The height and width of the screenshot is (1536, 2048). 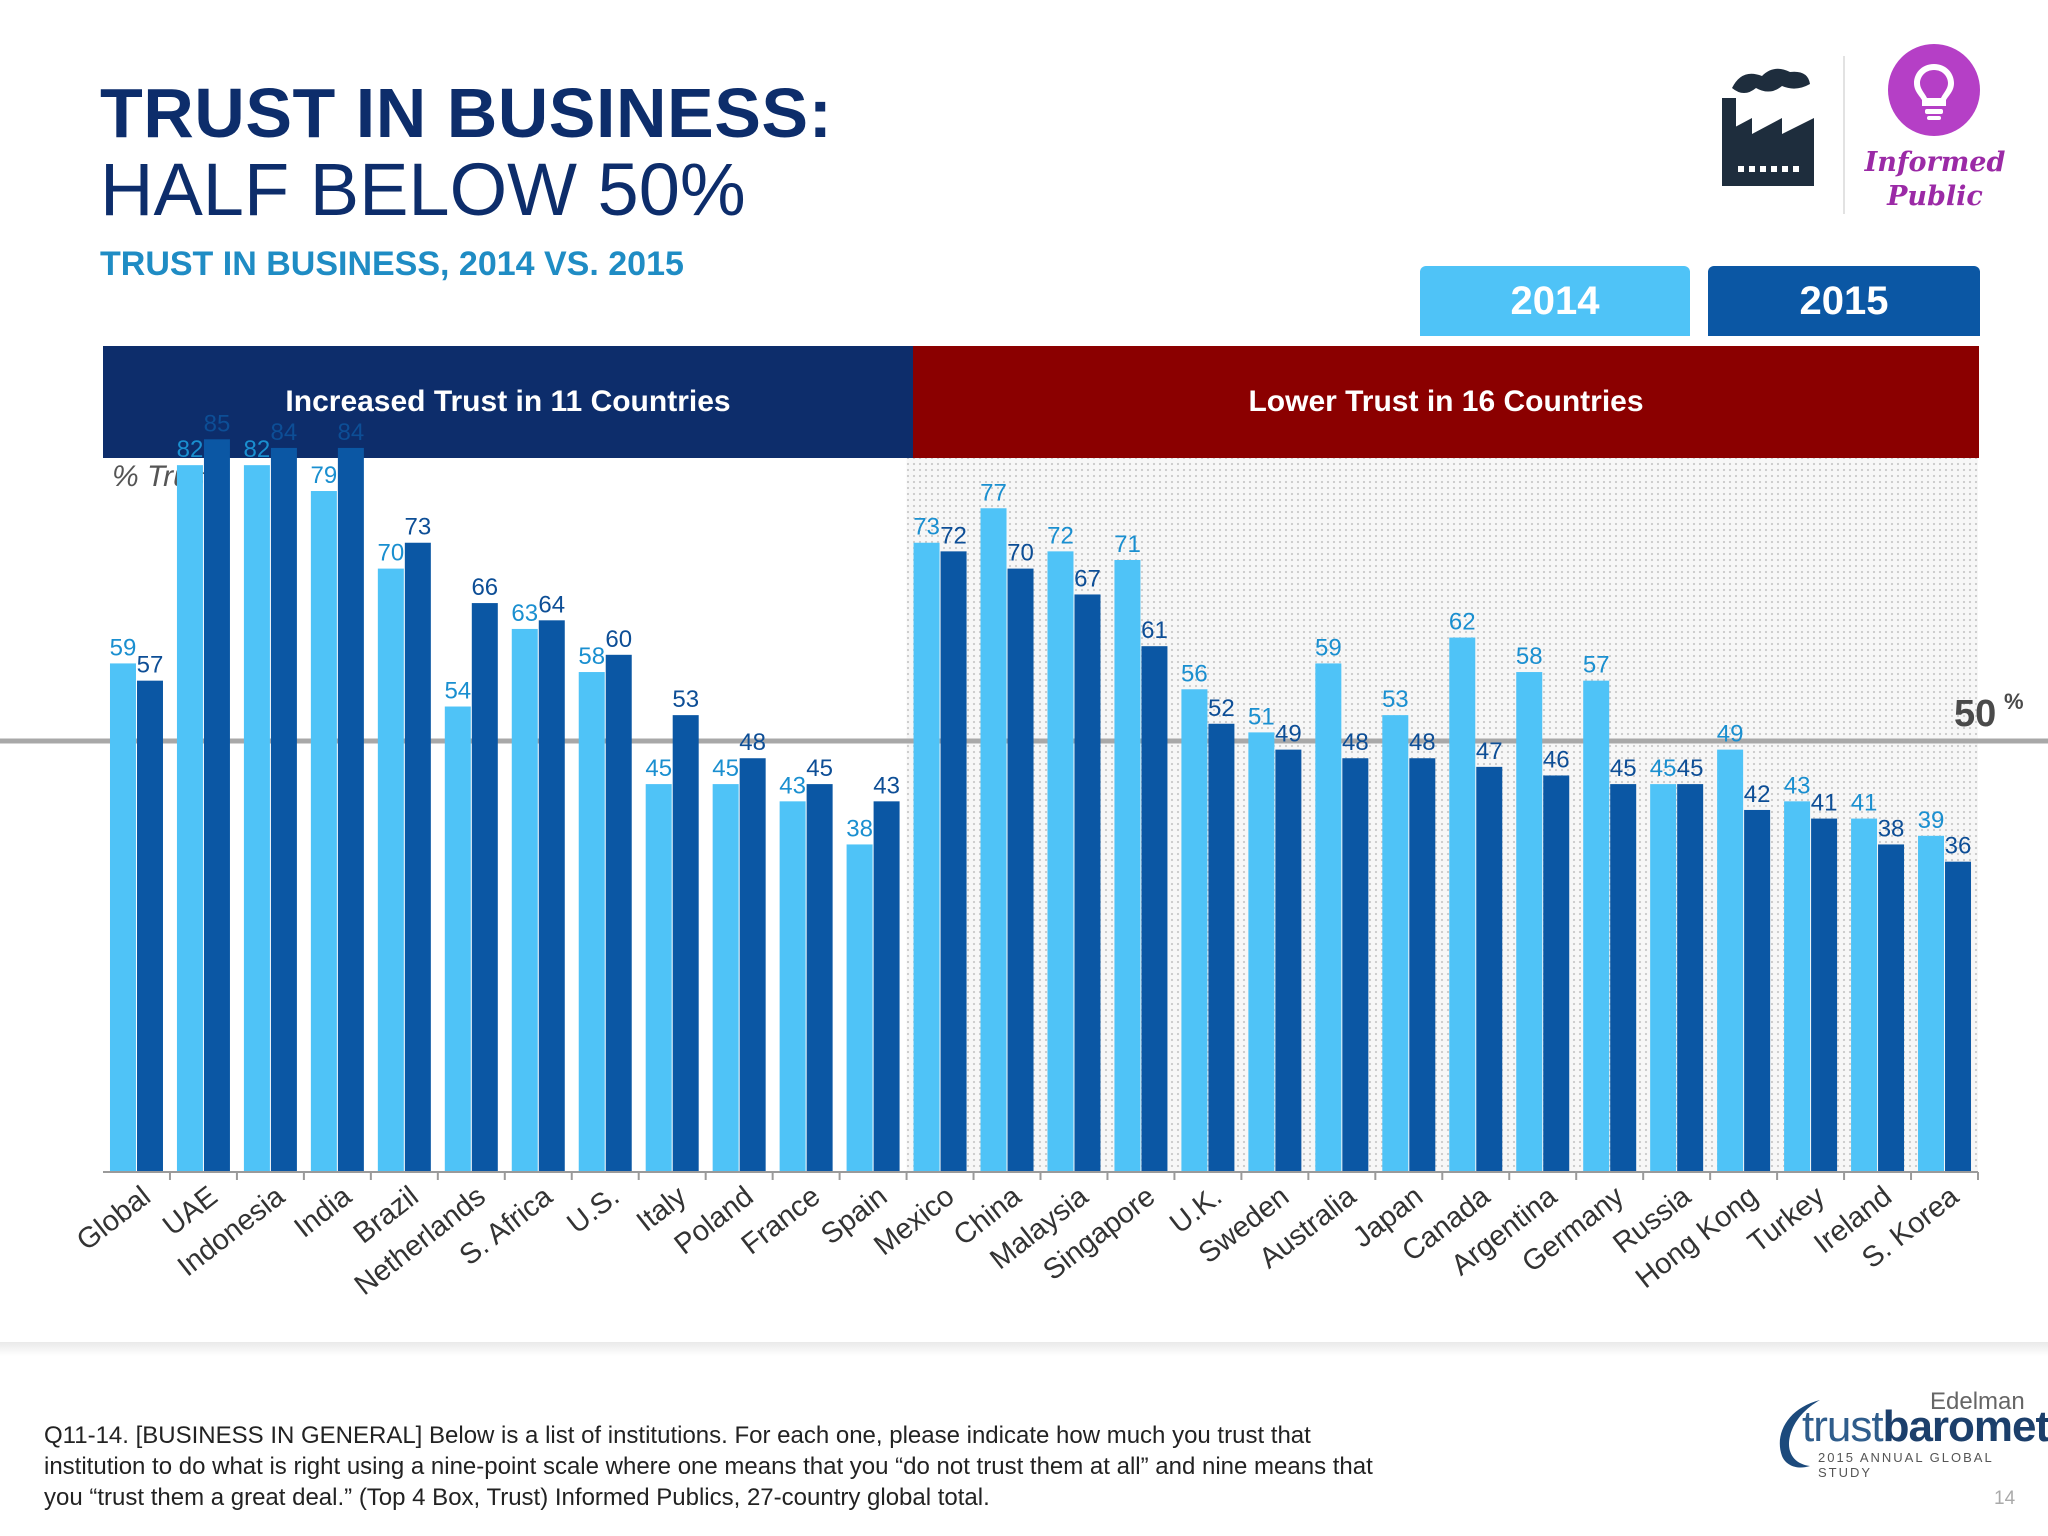 What do you see at coordinates (257, 449) in the screenshot?
I see `data-label-2014-indonesia: 82` at bounding box center [257, 449].